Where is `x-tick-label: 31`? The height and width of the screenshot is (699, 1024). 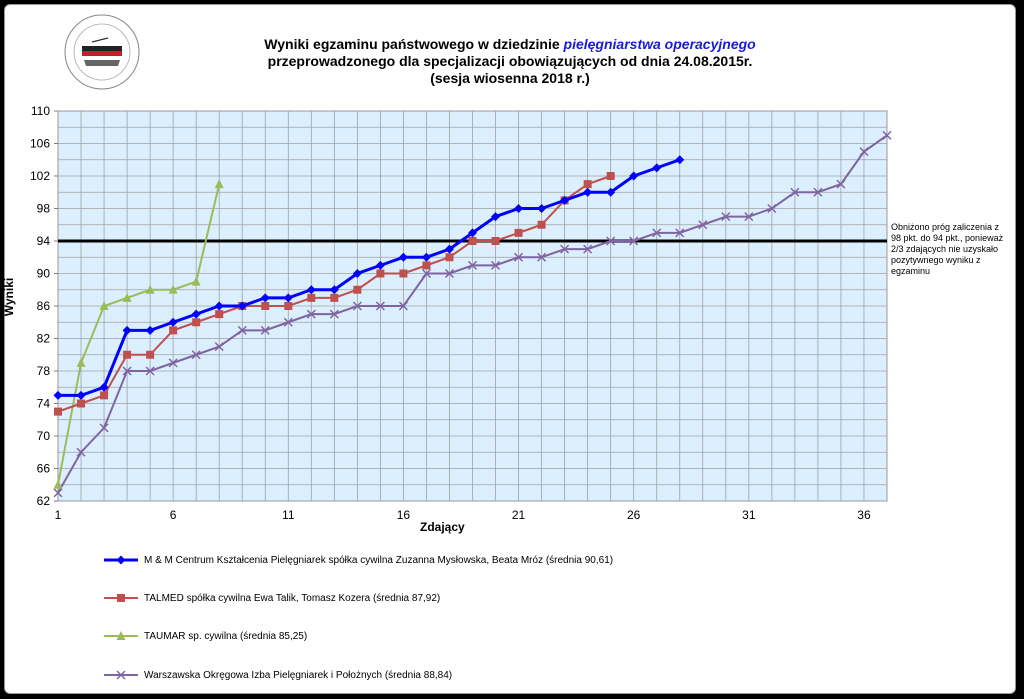
x-tick-label: 31 is located at coordinates (749, 515).